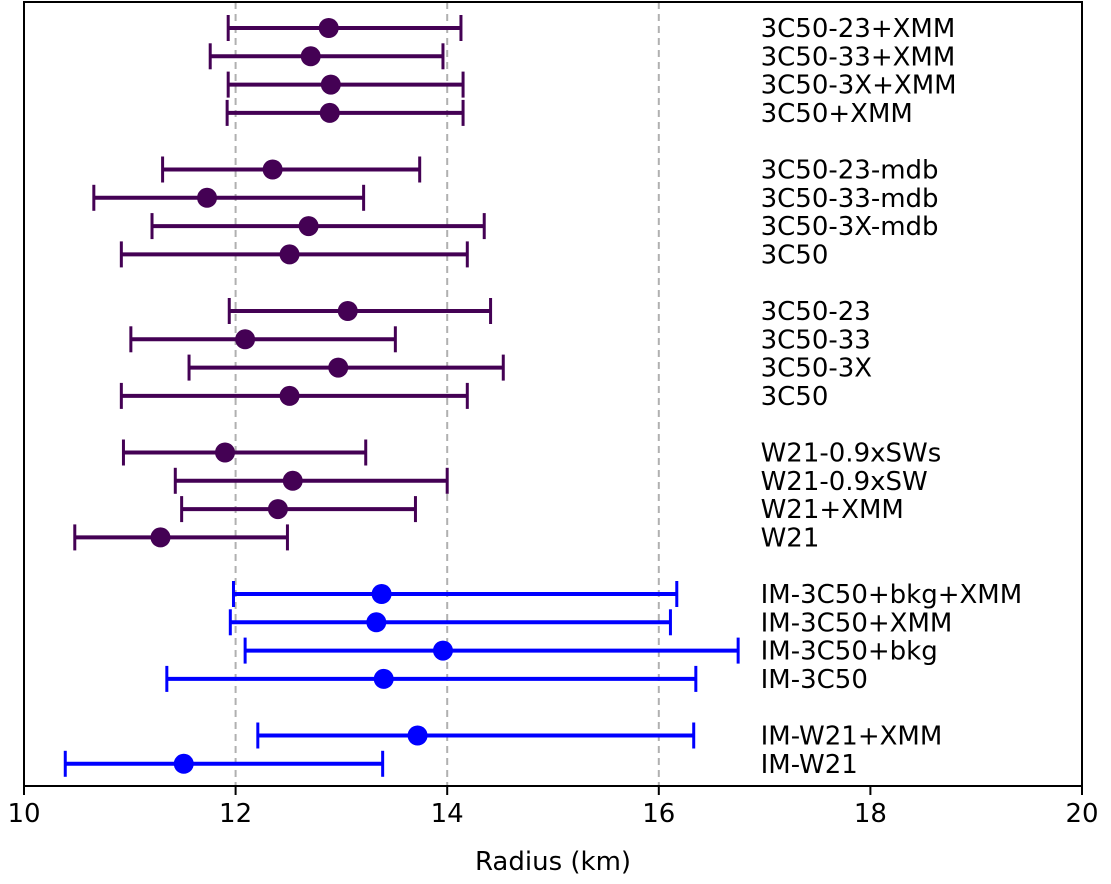 This screenshot has width=1111, height=884. What do you see at coordinates (23, 814) in the screenshot?
I see `x-tick-label: 10` at bounding box center [23, 814].